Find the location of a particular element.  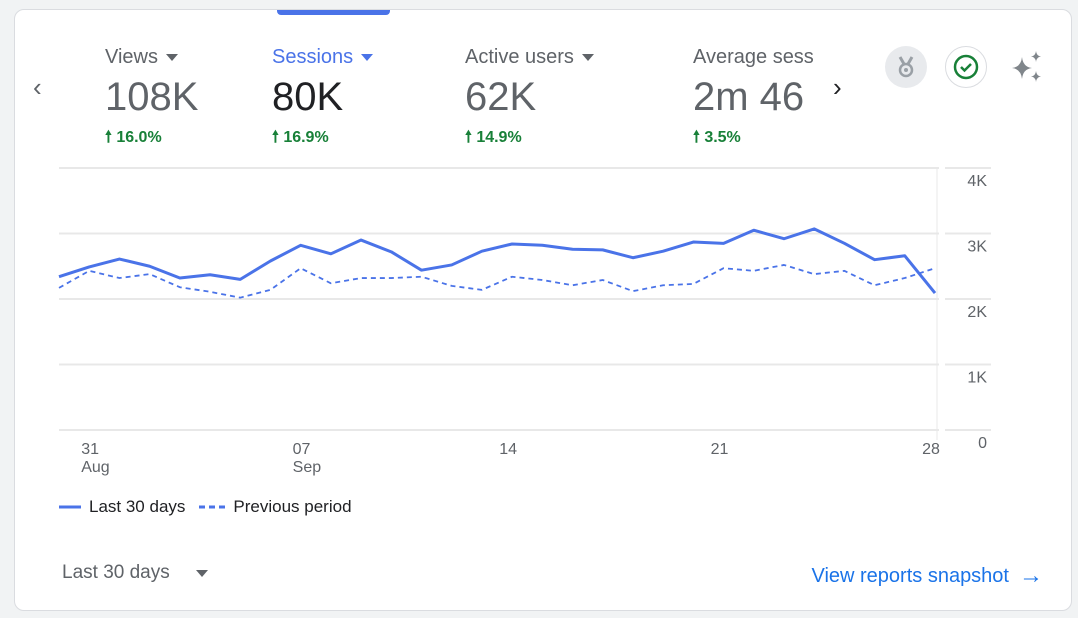

metric-tab-avg-session-duration: Average session duration 2m 46 🠕 3.5% is located at coordinates (754, 99).